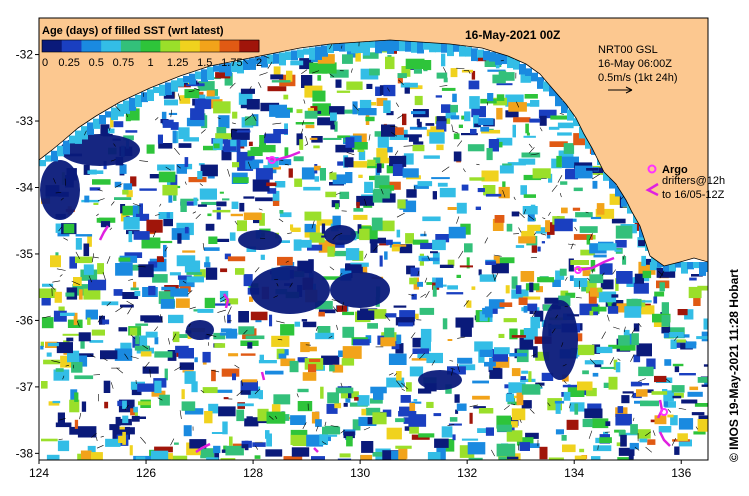  I want to click on x-tick-label: 124, so click(39, 473).